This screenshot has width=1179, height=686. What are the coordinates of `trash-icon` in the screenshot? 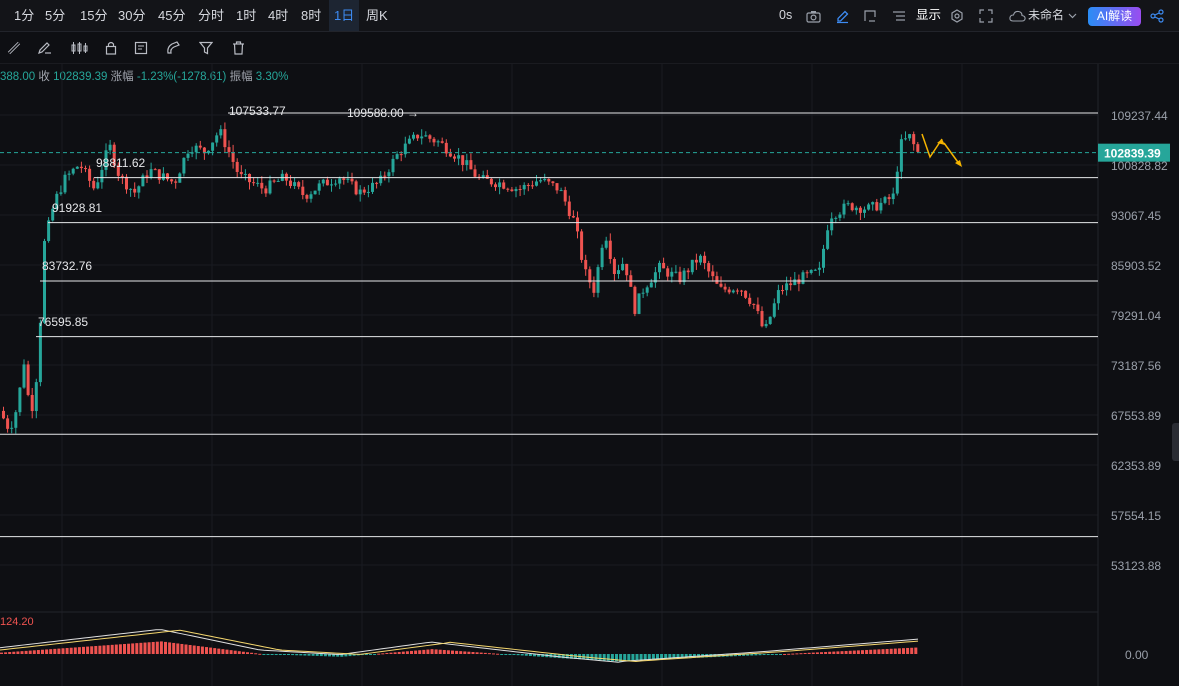 It's located at (238, 48).